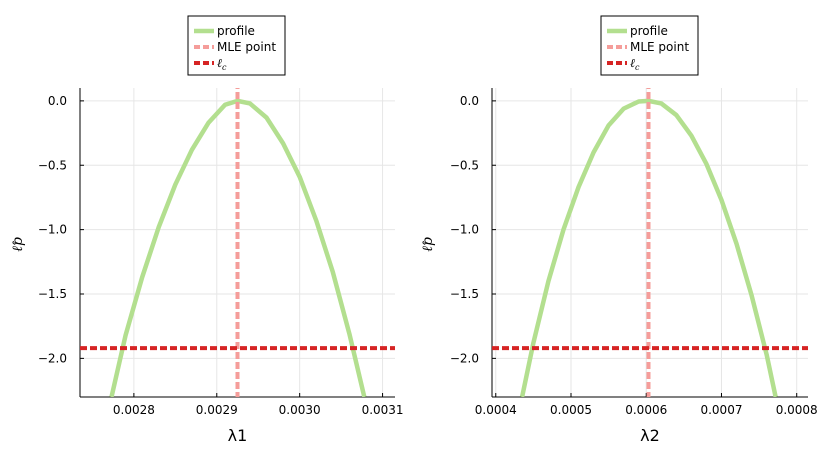 This screenshot has width=825, height=450. What do you see at coordinates (797, 410) in the screenshot?
I see `x-tick-label: 0.0008` at bounding box center [797, 410].